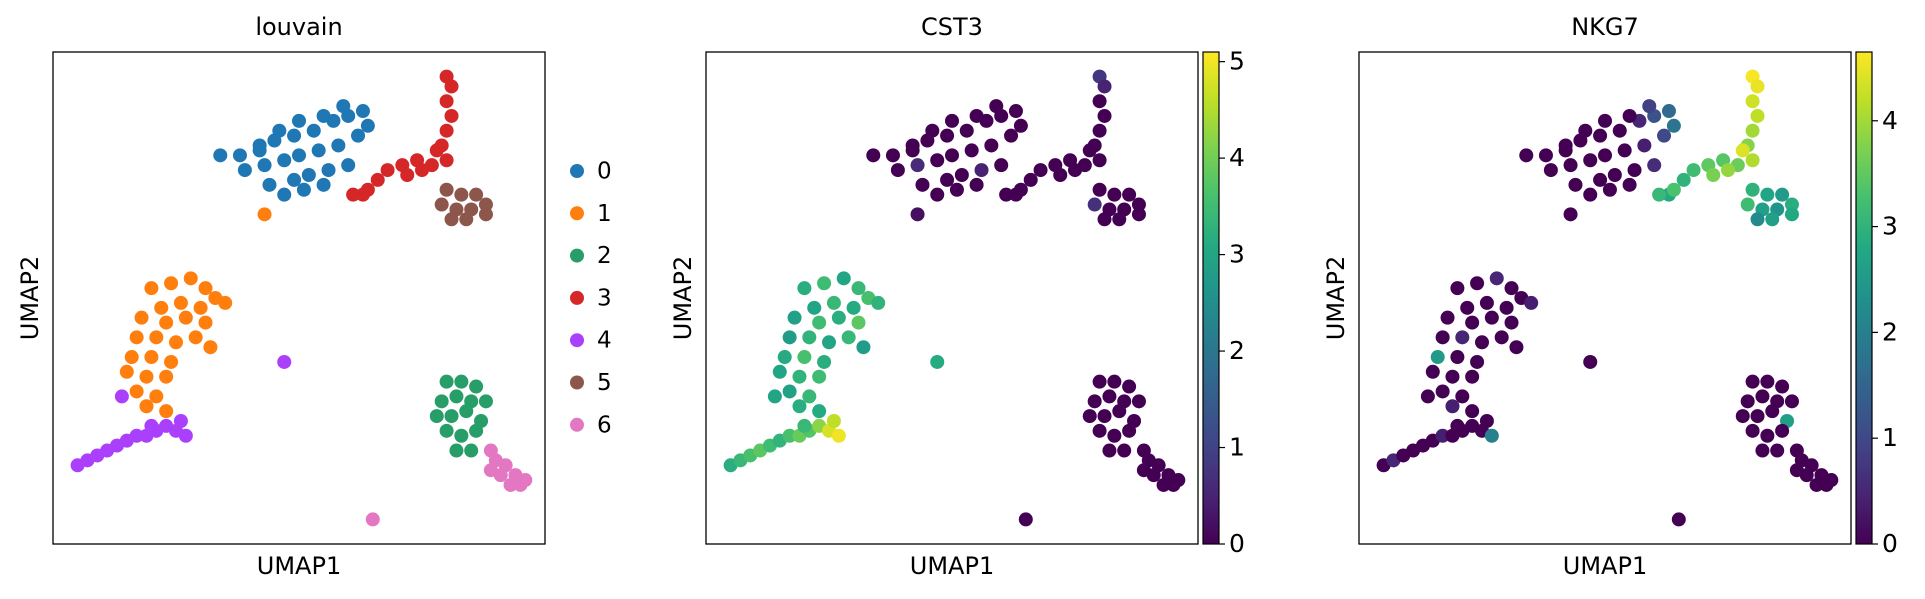 The image size is (1925, 599). I want to click on colorbar-tick-label: 4, so click(1890, 120).